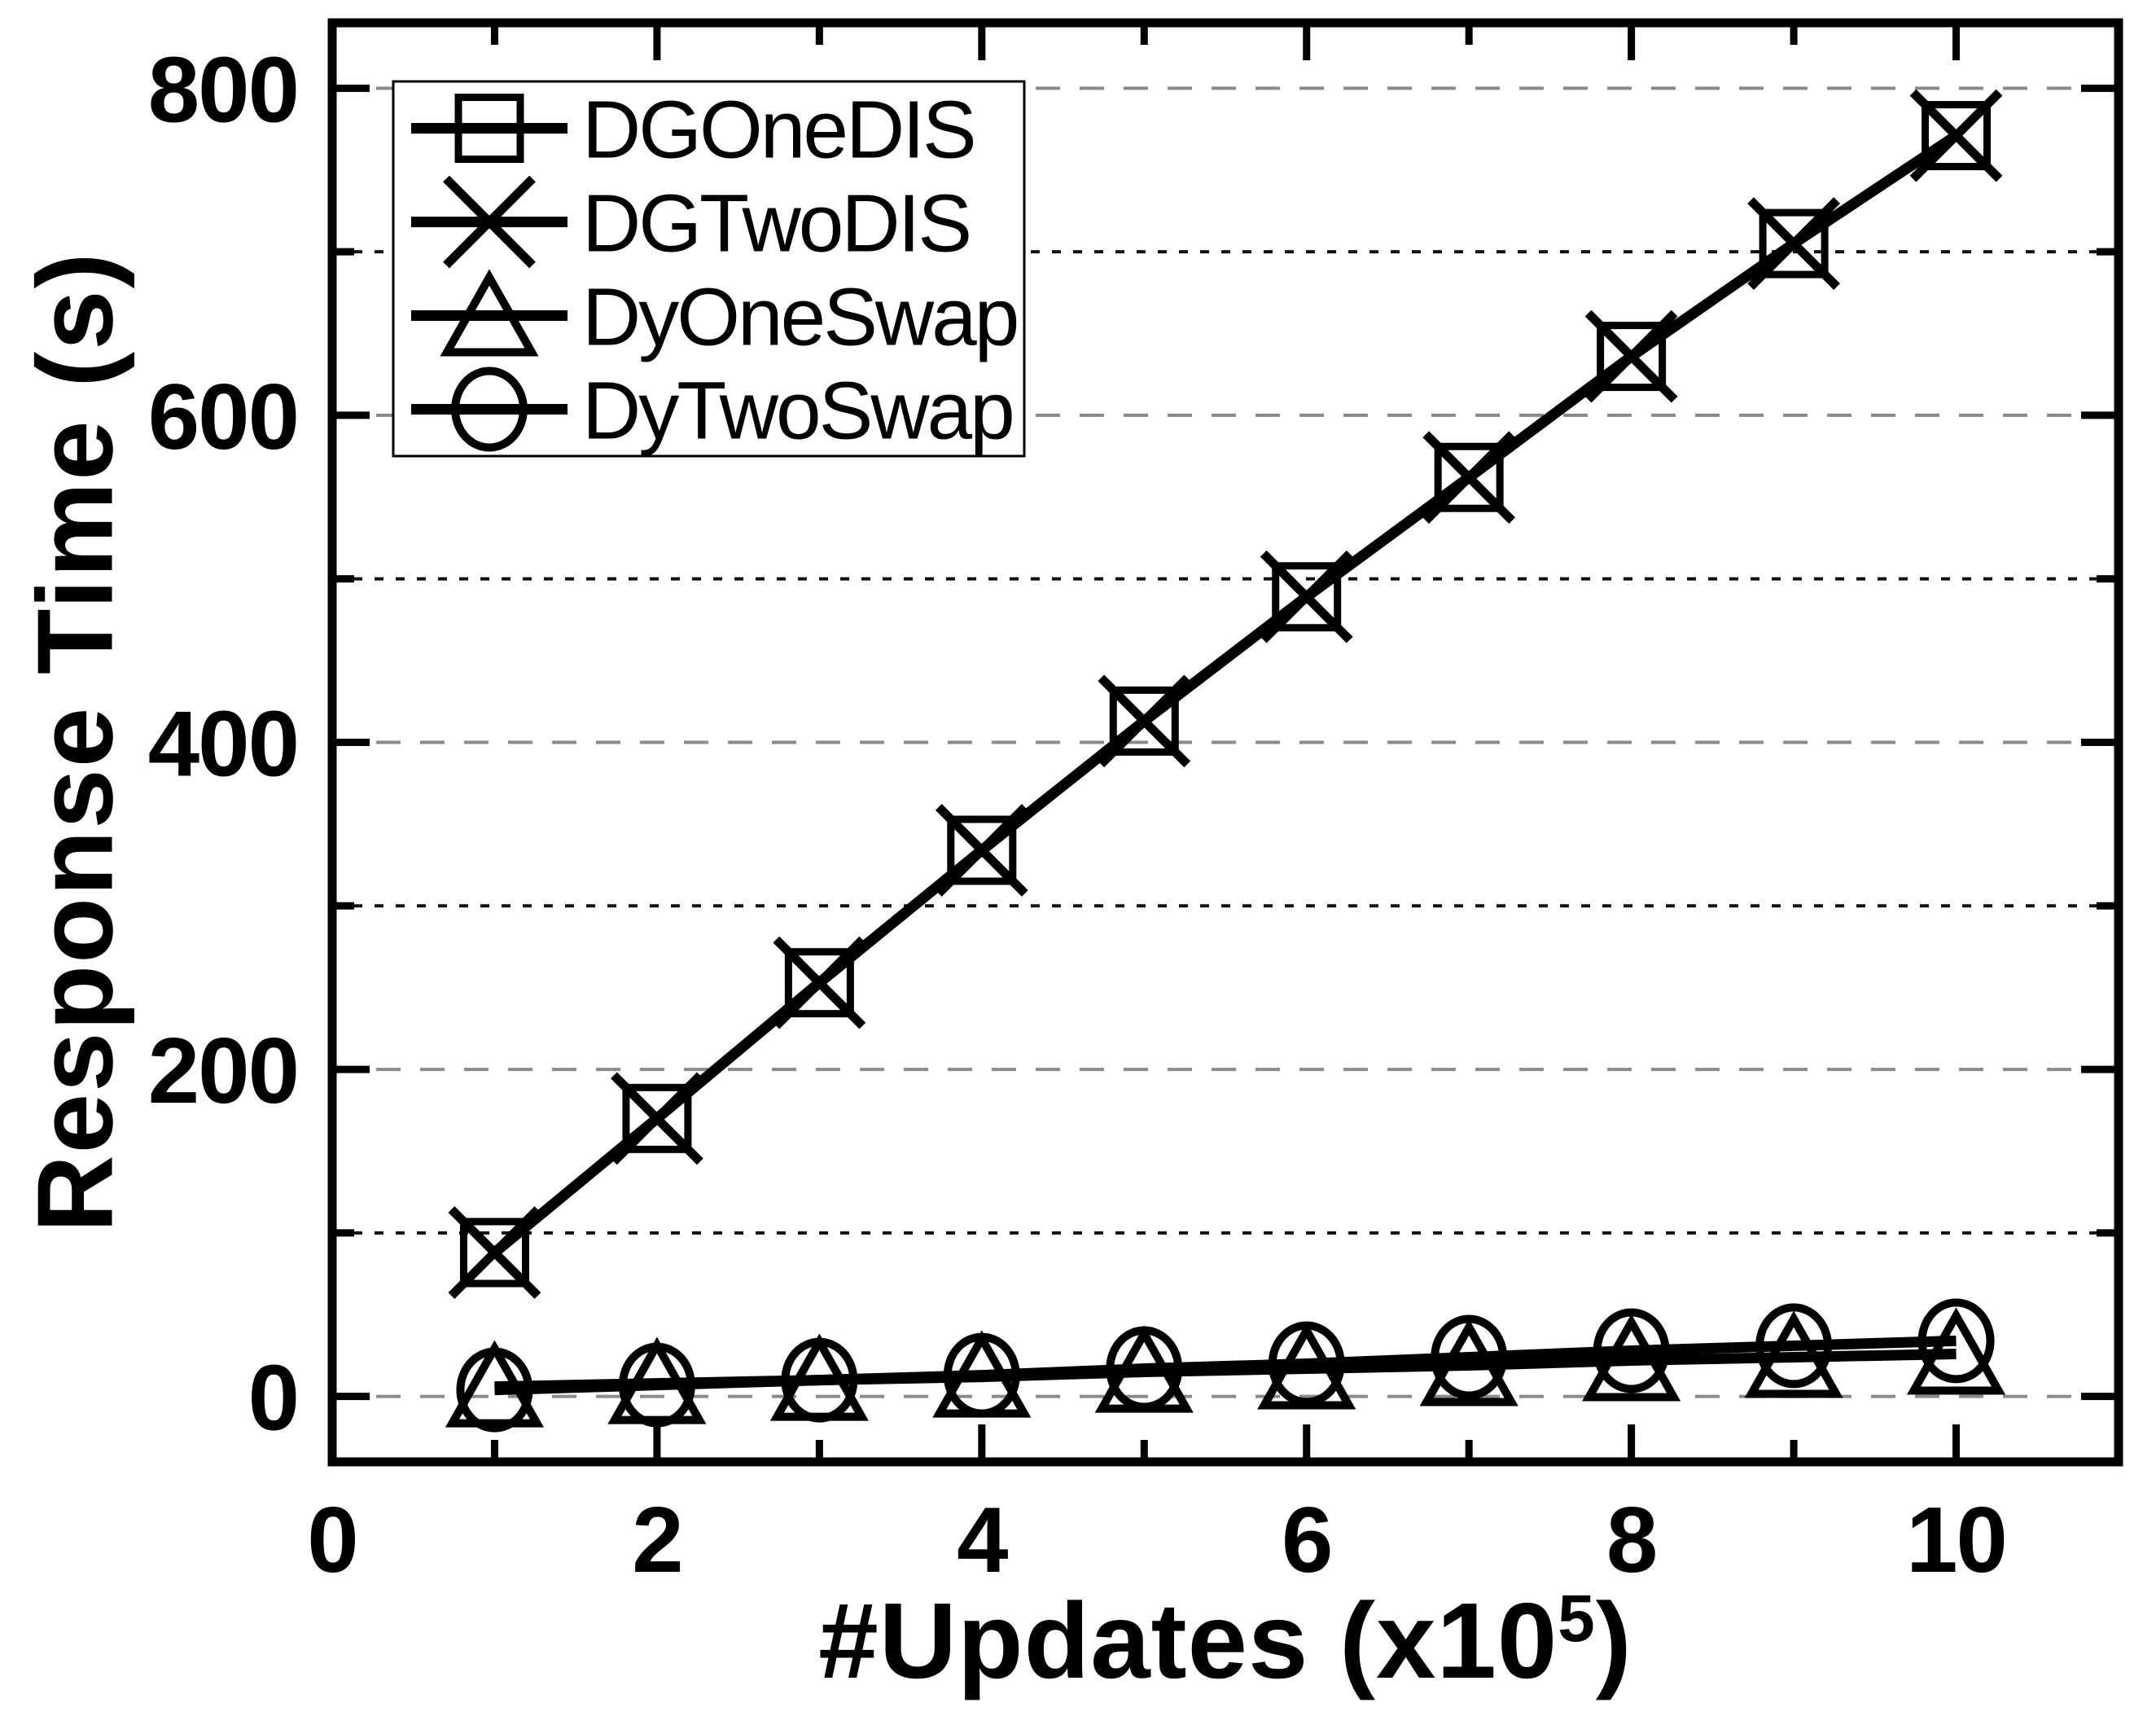 This screenshot has height=1729, width=2156. I want to click on x-axis-title-suffix: ), so click(1614, 1640).